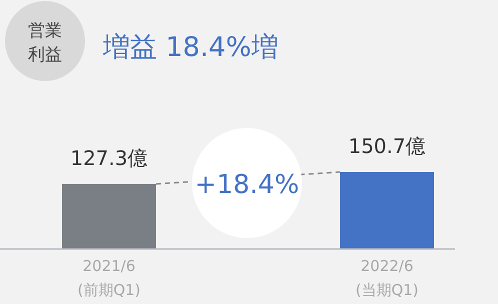 The image size is (498, 304). What do you see at coordinates (109, 158) in the screenshot?
I see `data-label: 127.3億` at bounding box center [109, 158].